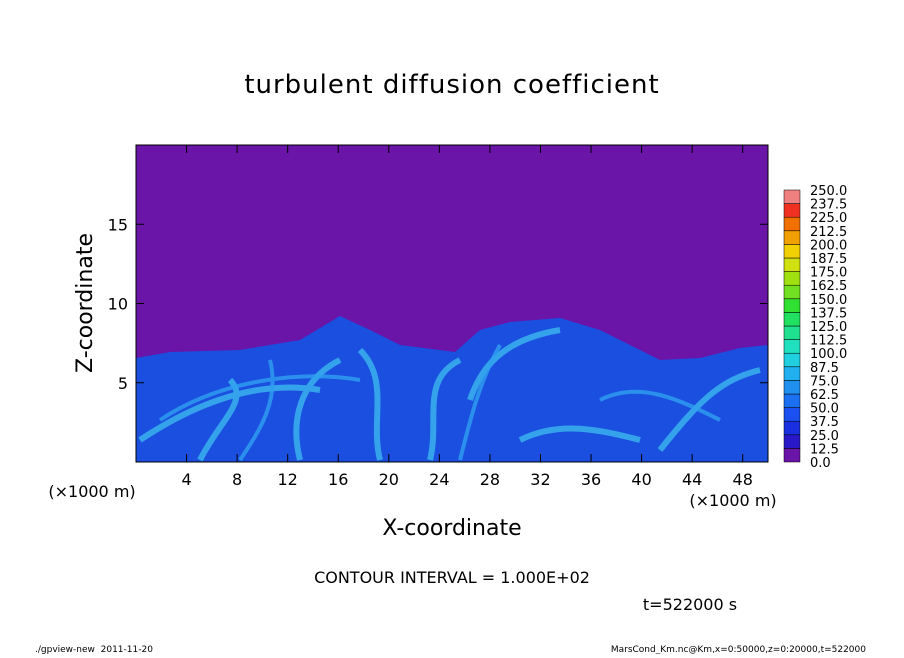 Image resolution: width=904 pixels, height=658 pixels. What do you see at coordinates (690, 604) in the screenshot?
I see `time-label: t=522000 s` at bounding box center [690, 604].